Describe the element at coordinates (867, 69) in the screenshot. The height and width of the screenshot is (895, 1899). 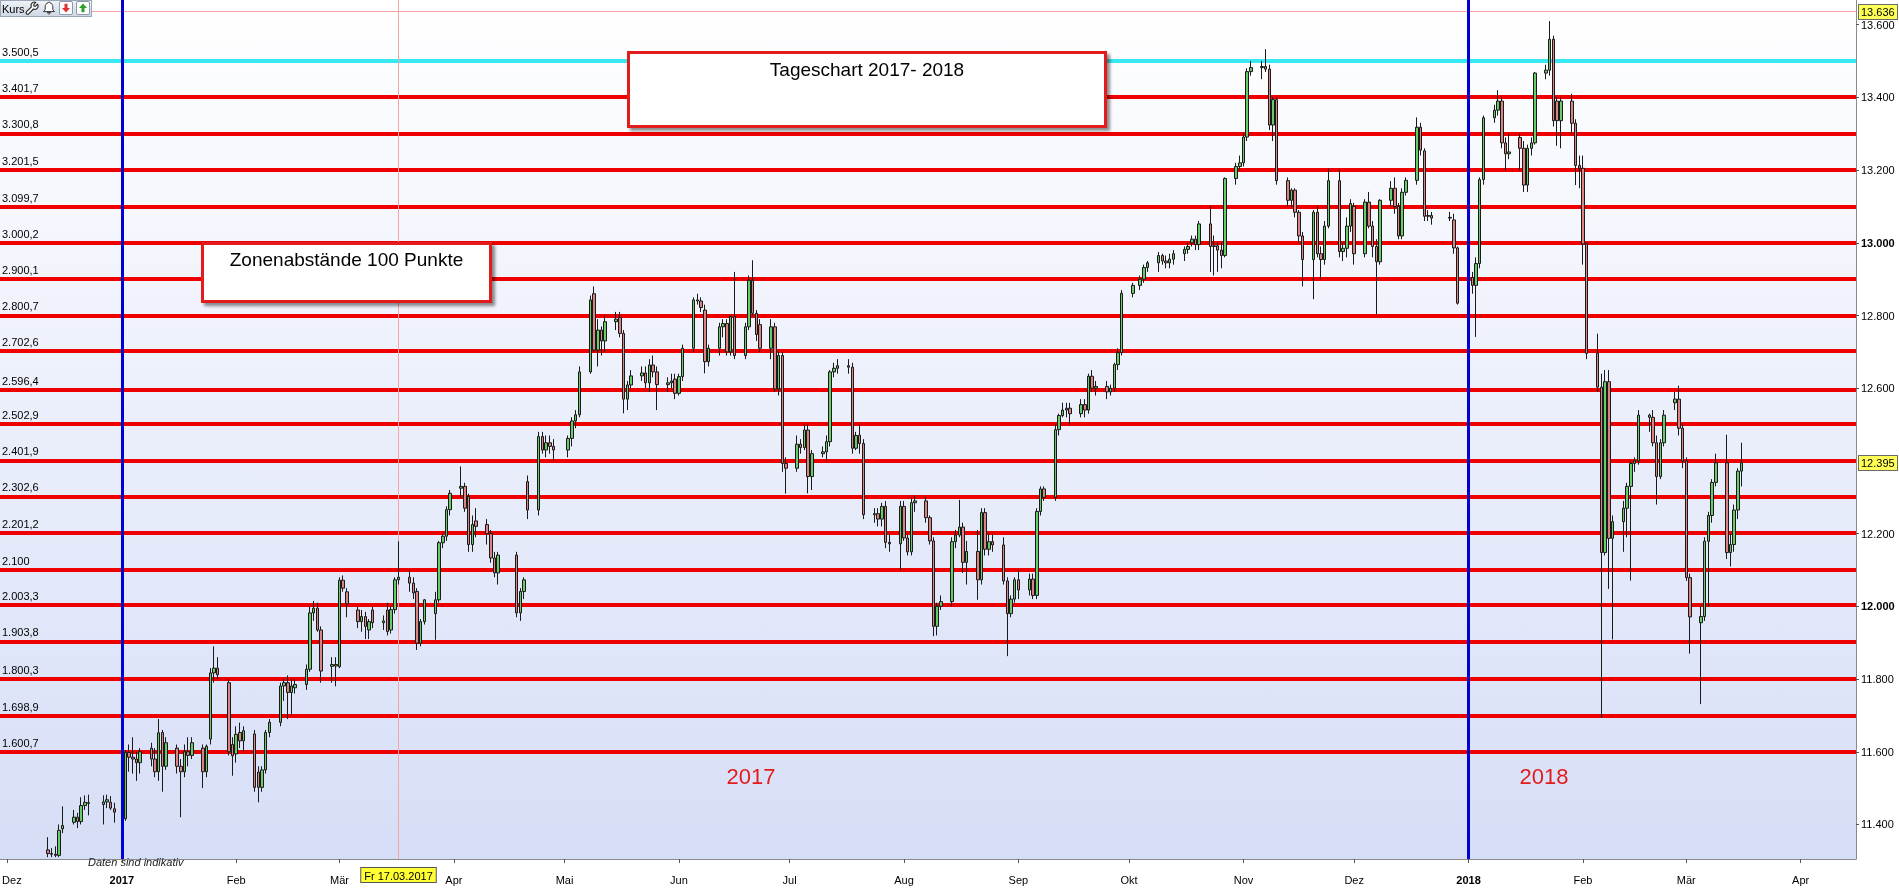
I see `text: Tageschart 2017- 2018` at that location.